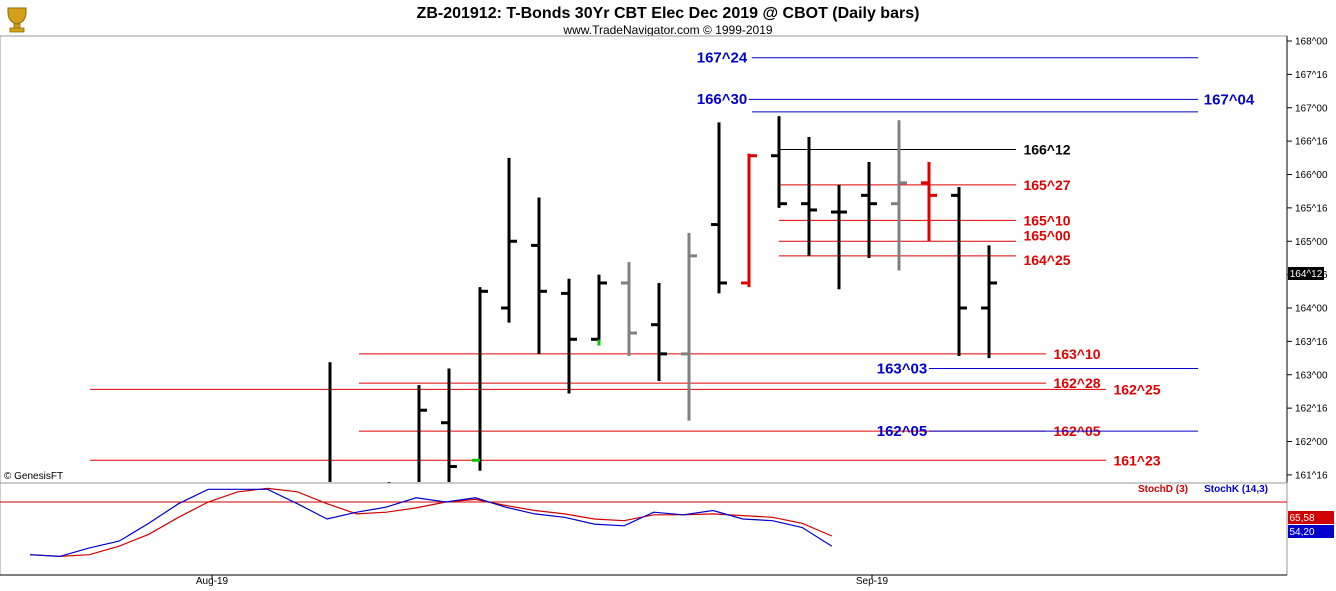 The width and height of the screenshot is (1336, 591). I want to click on logo, so click(17, 20).